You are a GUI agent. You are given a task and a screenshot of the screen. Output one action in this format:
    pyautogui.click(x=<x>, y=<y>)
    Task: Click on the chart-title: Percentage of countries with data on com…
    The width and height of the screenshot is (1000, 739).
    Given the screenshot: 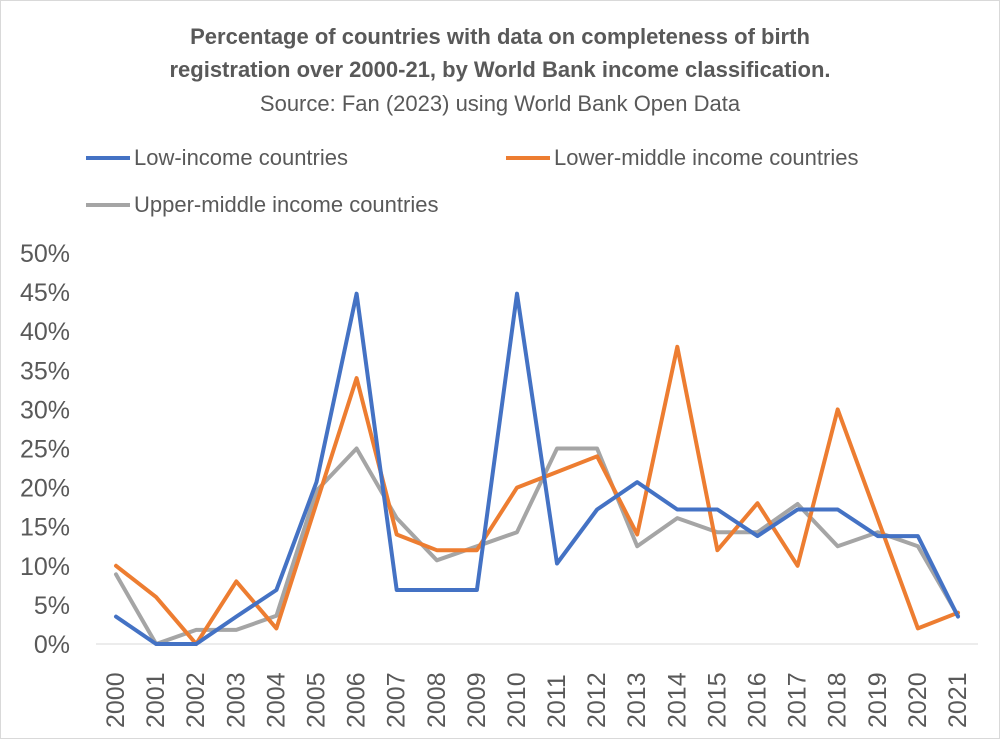 What is the action you would take?
    pyautogui.click(x=500, y=53)
    